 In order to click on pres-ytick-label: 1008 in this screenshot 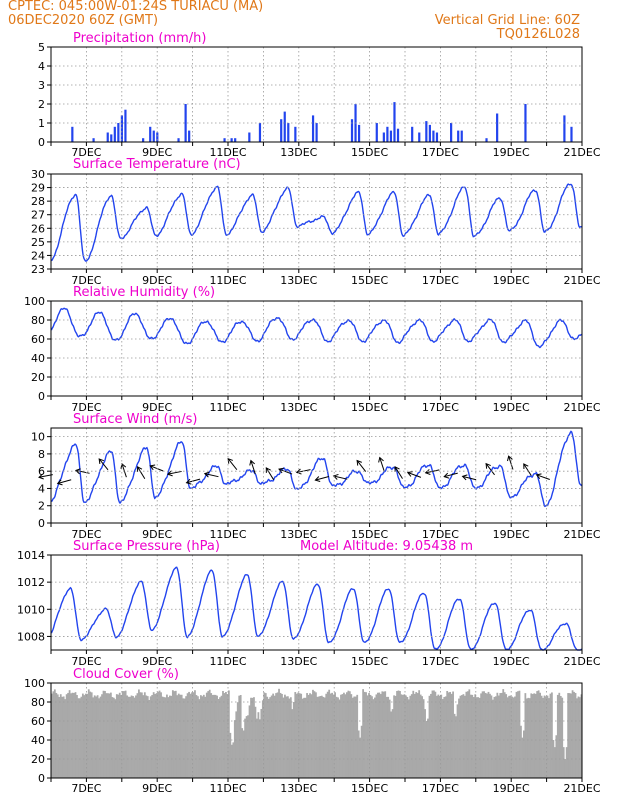, I will do `click(31, 636)`.